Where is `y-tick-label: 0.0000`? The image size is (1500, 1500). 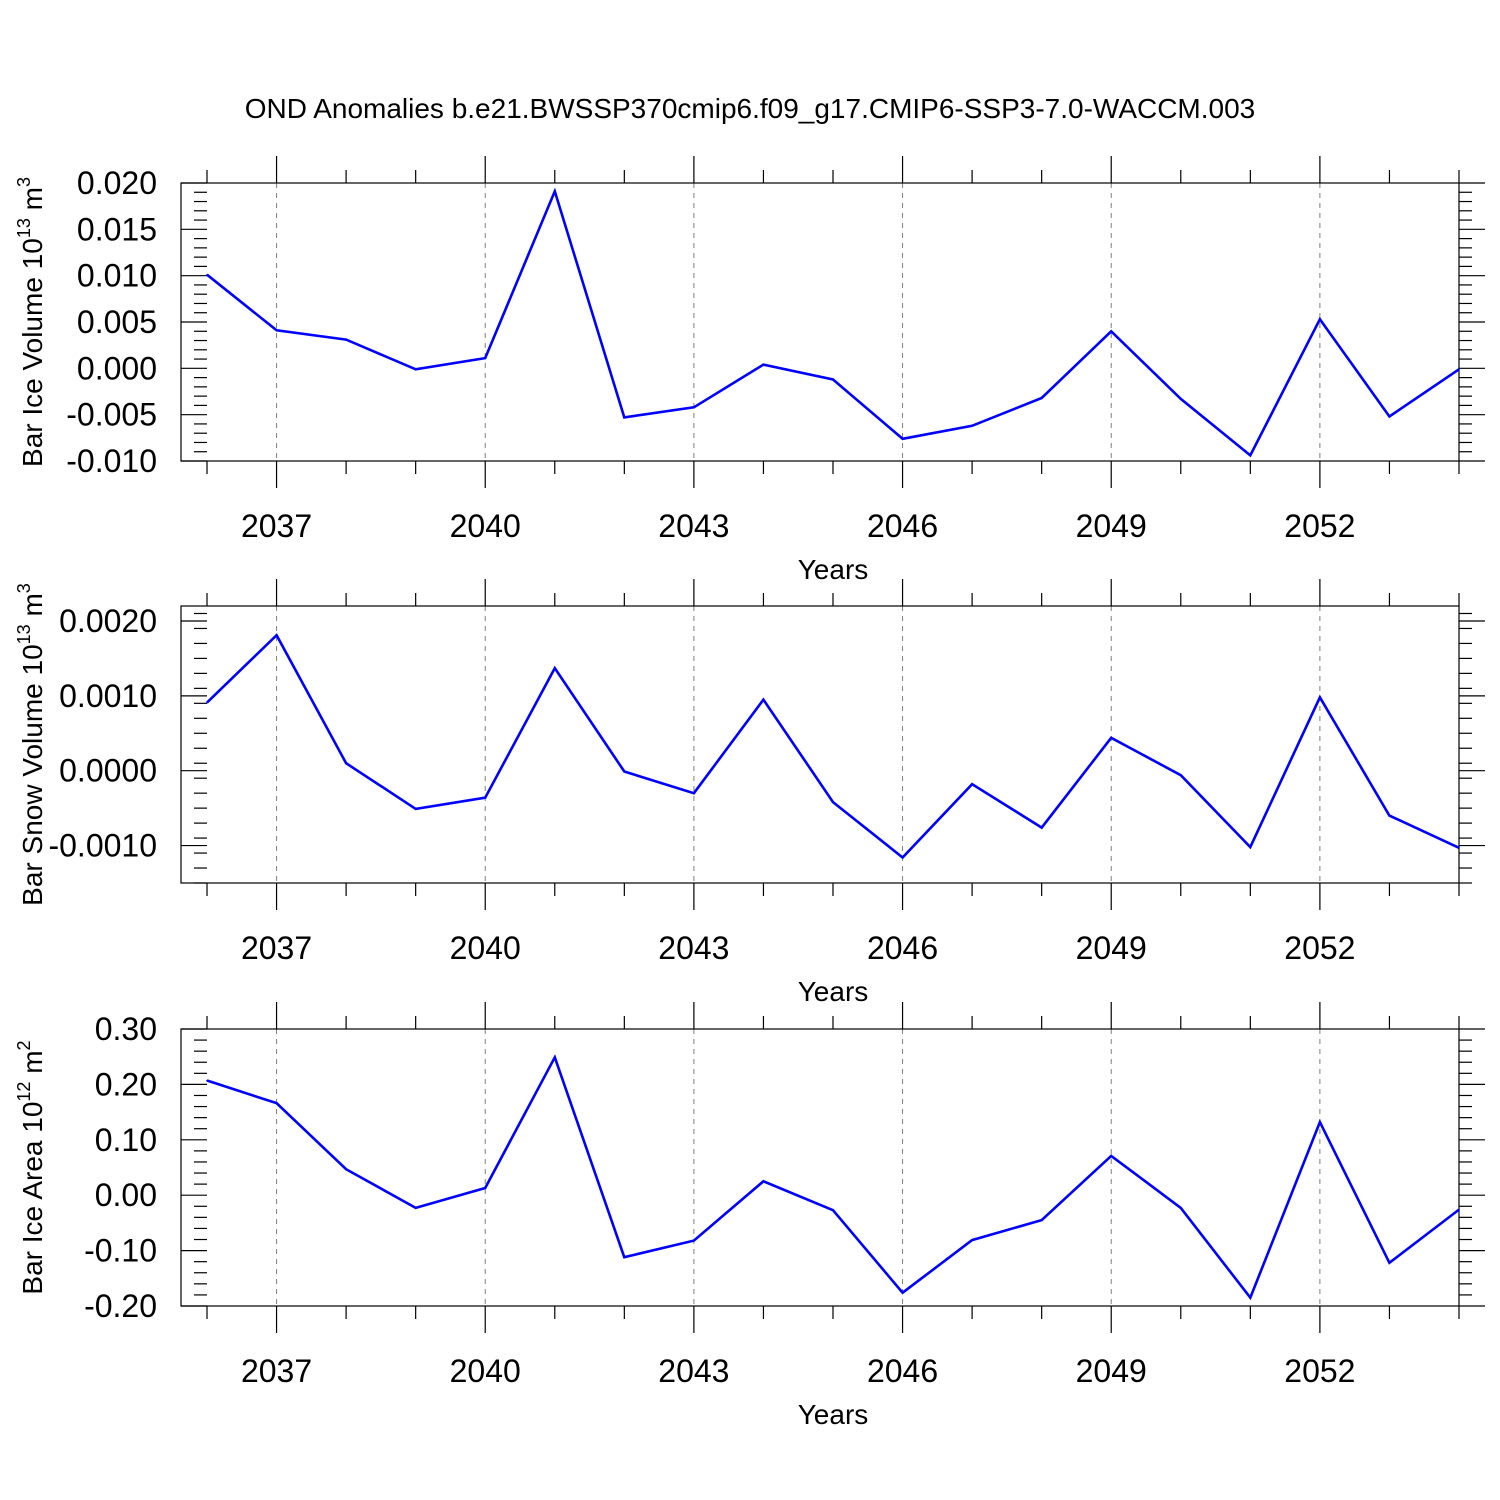 y-tick-label: 0.0000 is located at coordinates (108, 771).